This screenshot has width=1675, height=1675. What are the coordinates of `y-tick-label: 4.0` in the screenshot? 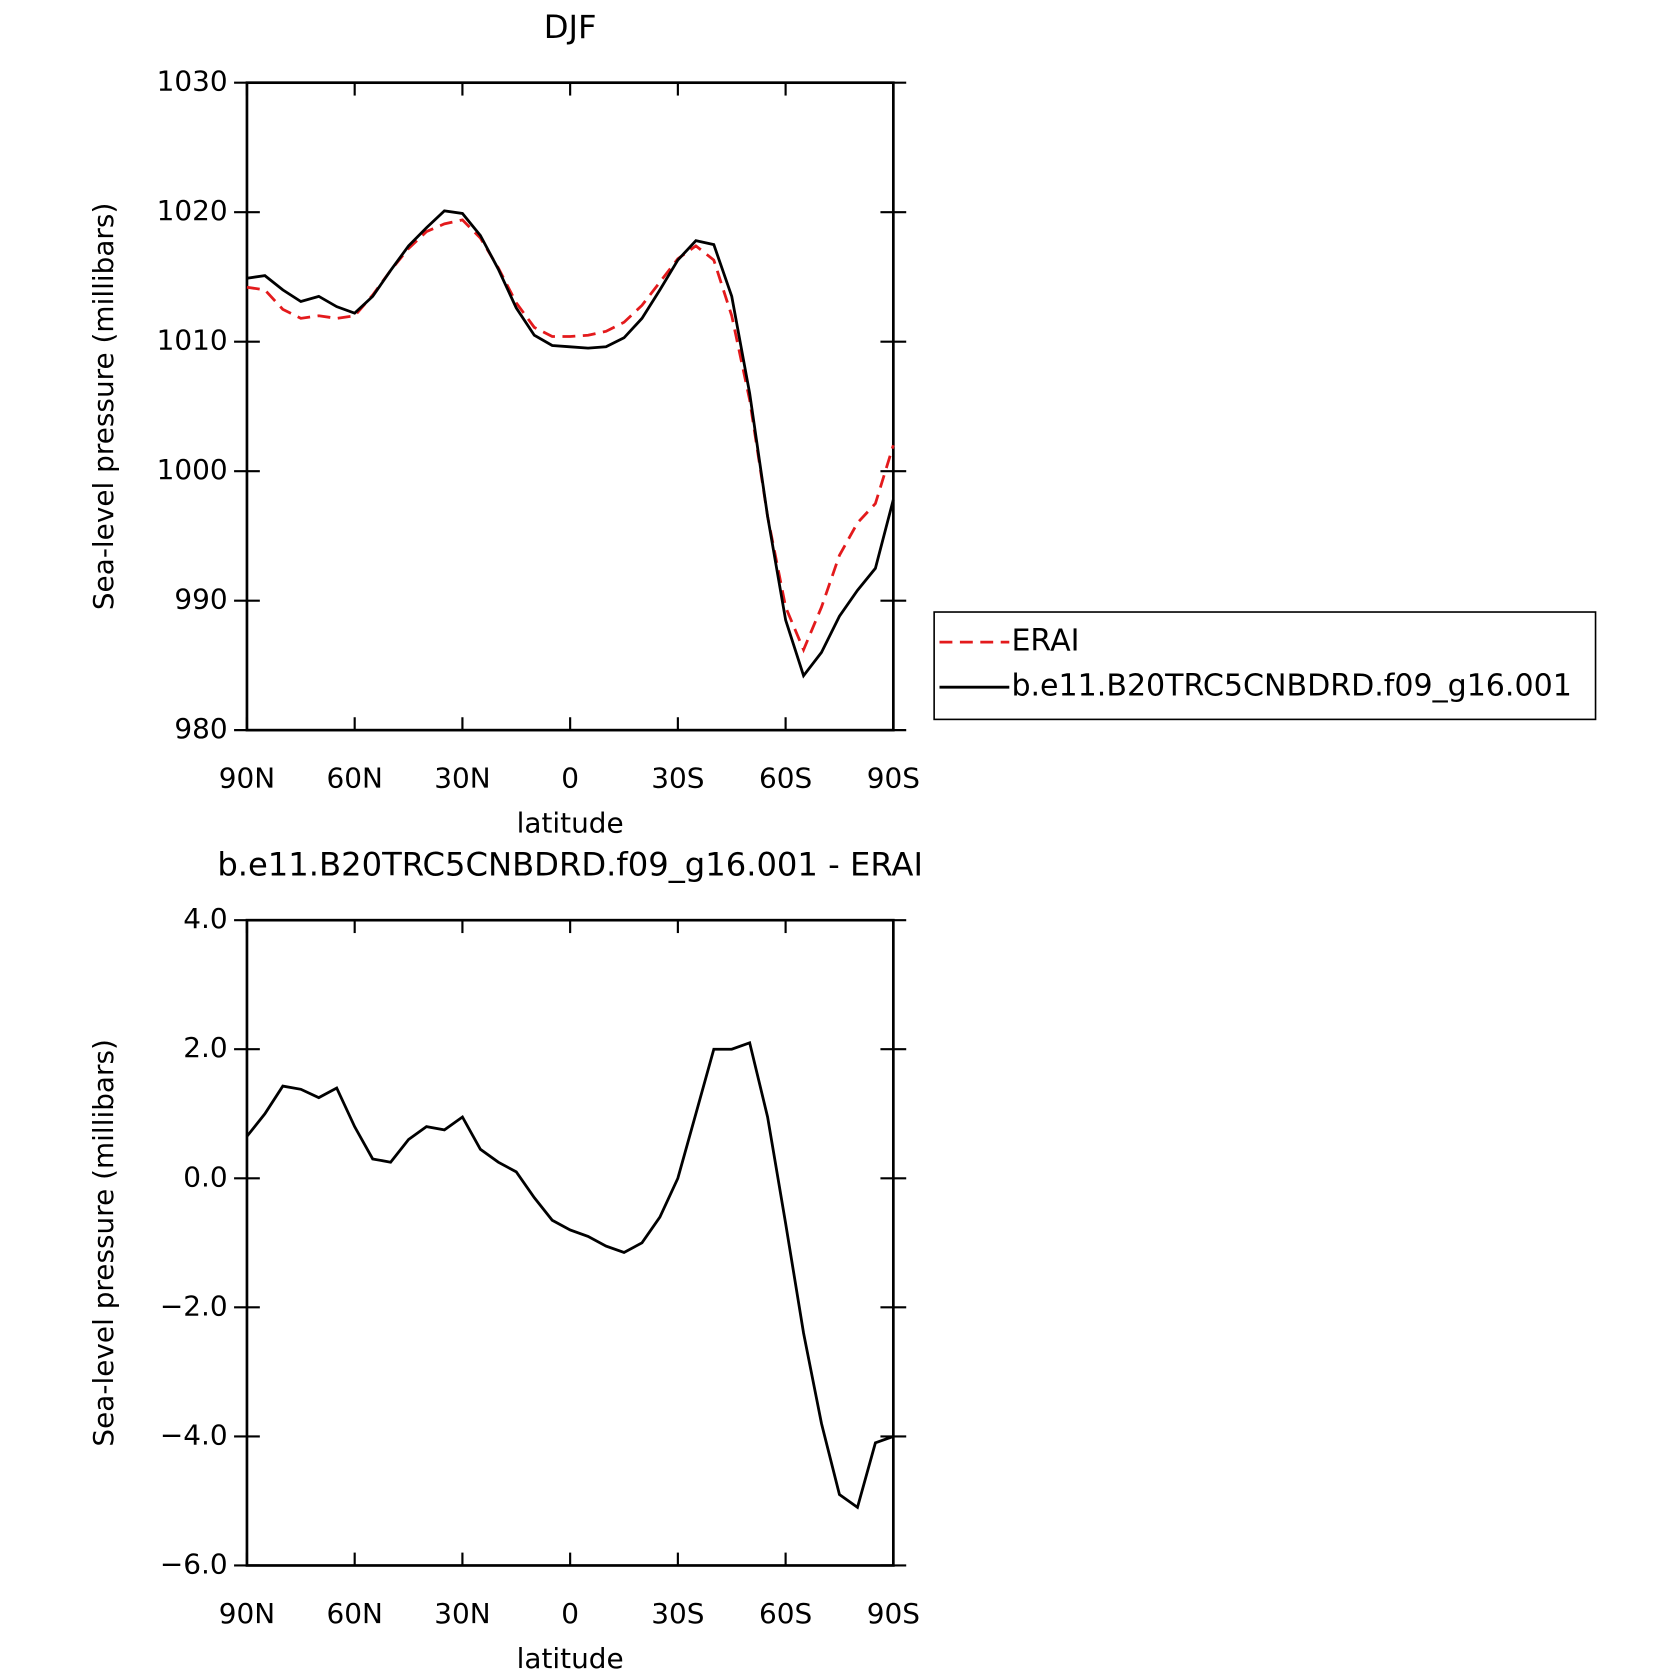 It's located at (205, 918).